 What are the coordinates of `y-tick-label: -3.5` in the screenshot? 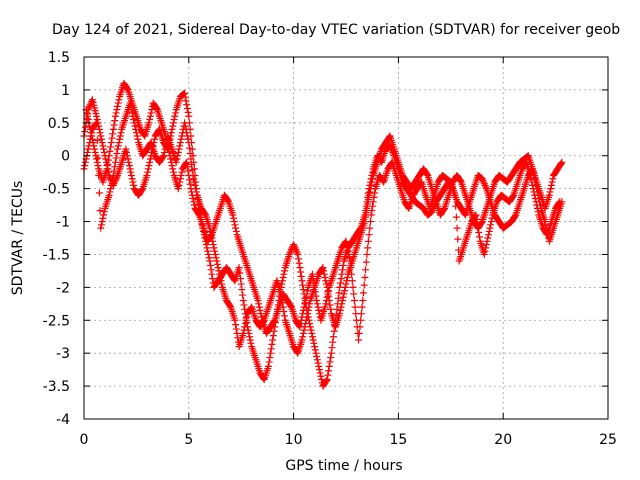 It's located at (56, 387).